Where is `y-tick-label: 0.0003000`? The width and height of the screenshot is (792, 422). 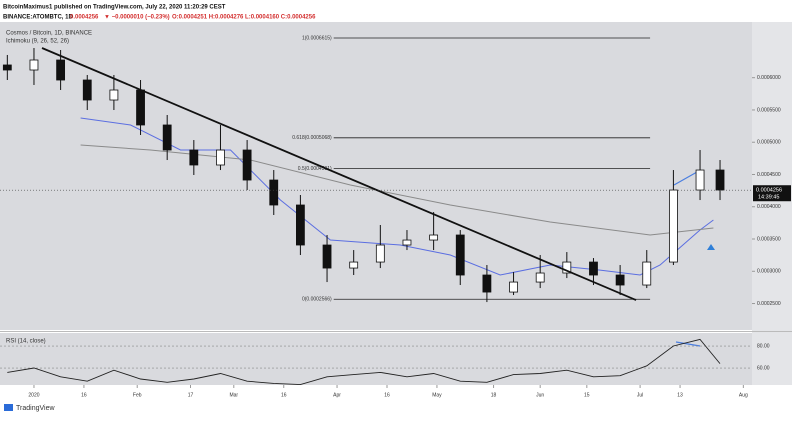 y-tick-label: 0.0003000 is located at coordinates (769, 272).